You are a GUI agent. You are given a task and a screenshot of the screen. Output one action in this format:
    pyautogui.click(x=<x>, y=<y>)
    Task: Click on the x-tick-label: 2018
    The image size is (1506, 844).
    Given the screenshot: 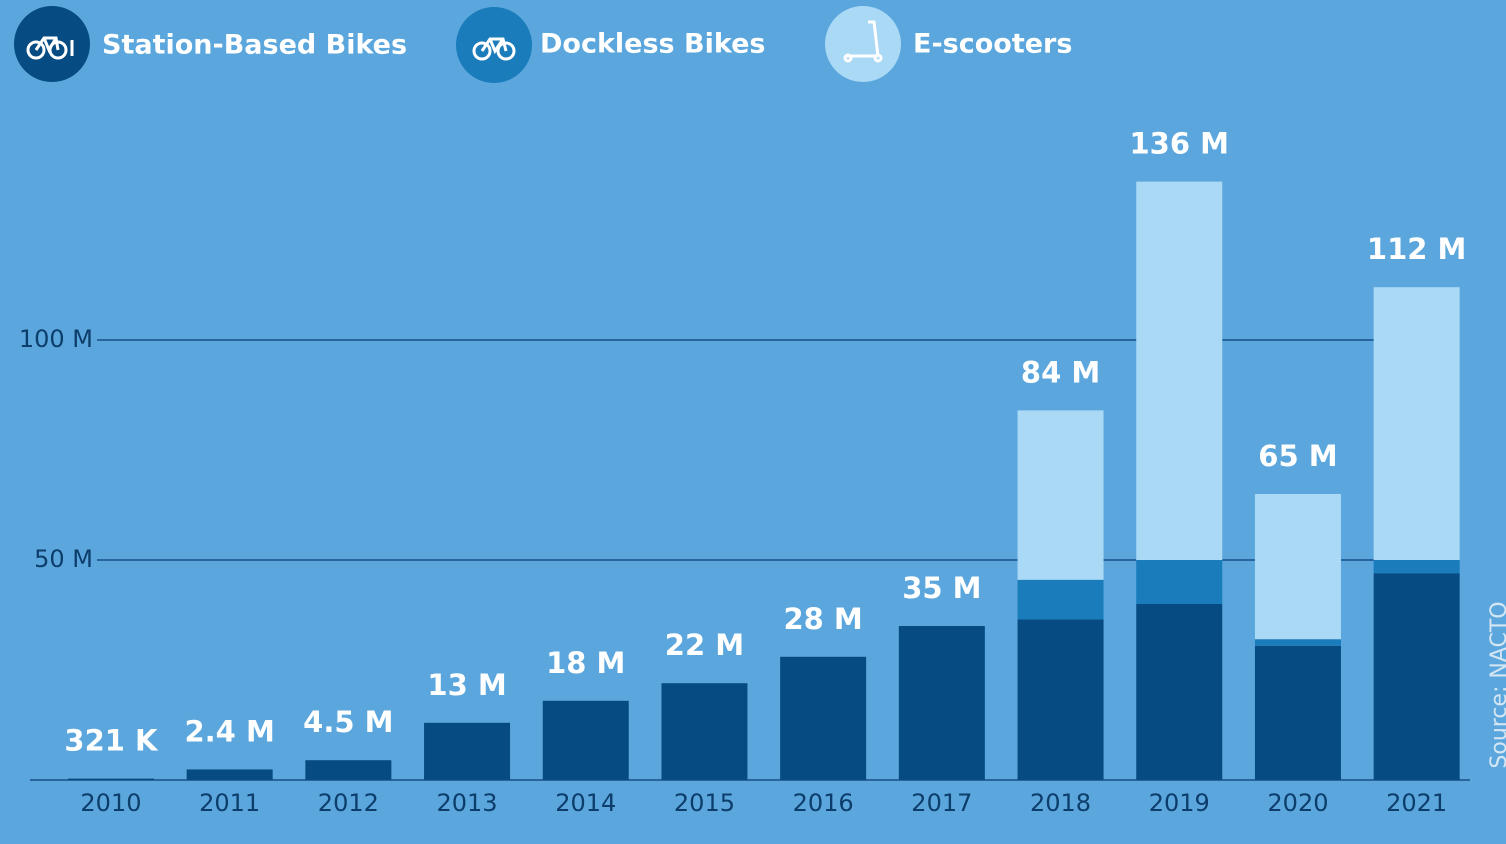 What is the action you would take?
    pyautogui.click(x=1060, y=803)
    